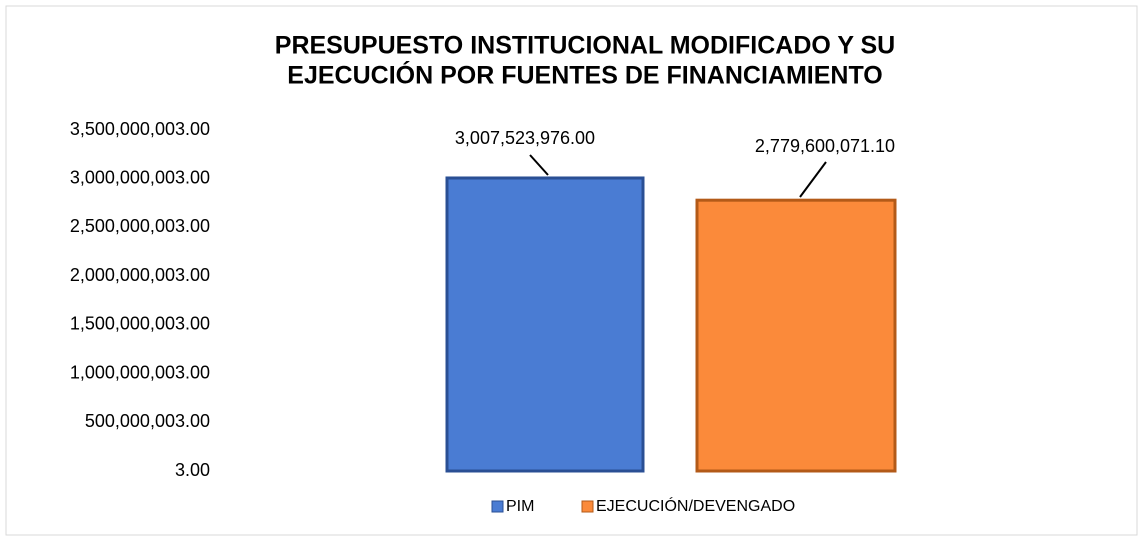 The width and height of the screenshot is (1143, 546). What do you see at coordinates (147, 421) in the screenshot?
I see `y-tick-label: 500,000,003.00` at bounding box center [147, 421].